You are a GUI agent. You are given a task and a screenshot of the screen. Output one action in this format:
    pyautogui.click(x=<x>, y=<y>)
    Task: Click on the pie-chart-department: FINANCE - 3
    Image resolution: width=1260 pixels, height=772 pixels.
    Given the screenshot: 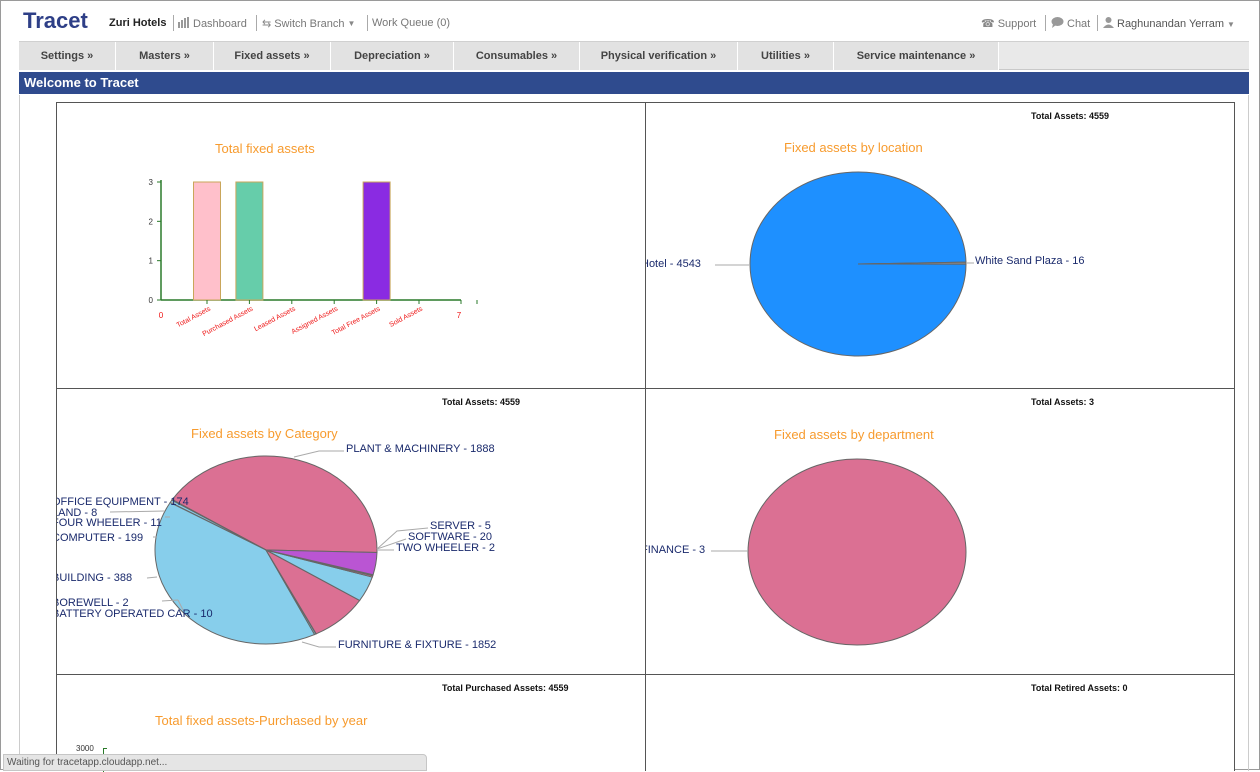 What is the action you would take?
    pyautogui.click(x=806, y=552)
    